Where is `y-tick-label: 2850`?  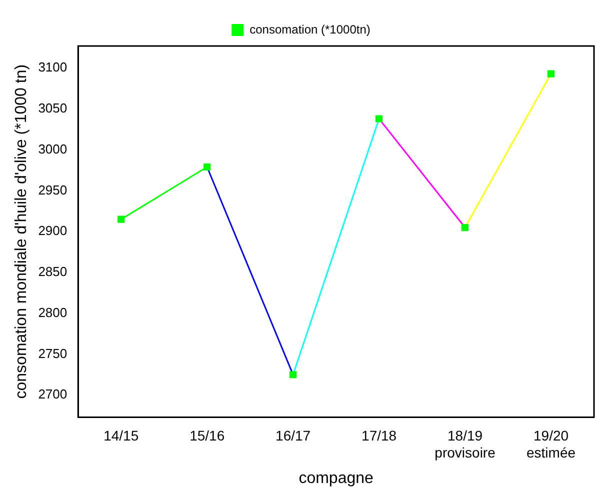 y-tick-label: 2850 is located at coordinates (53, 272).